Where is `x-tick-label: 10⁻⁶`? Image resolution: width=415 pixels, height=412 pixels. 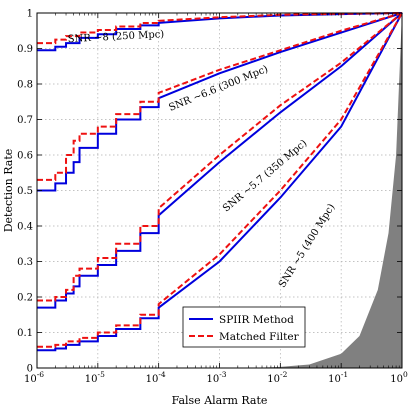 x-tick-label: 10⁻⁶ is located at coordinates (34, 377).